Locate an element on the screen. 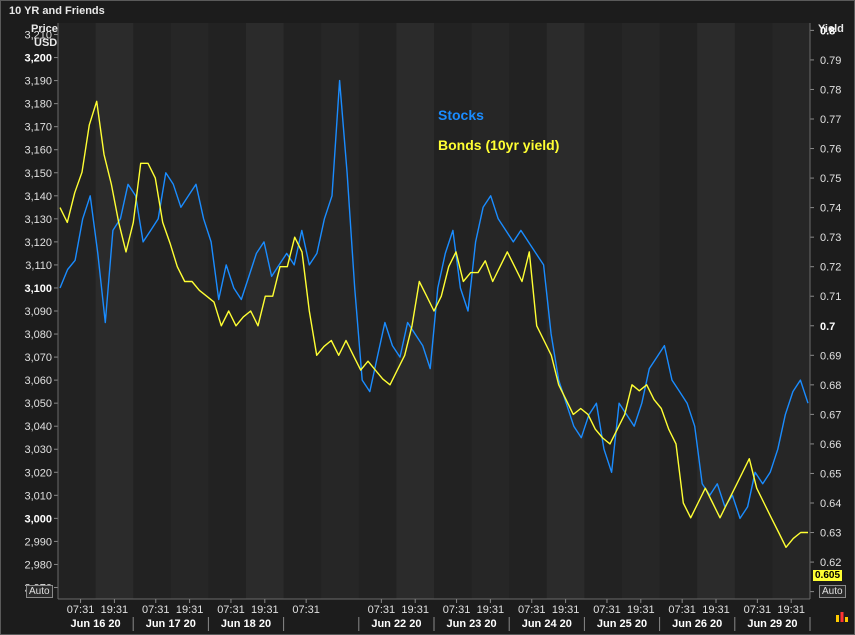  left-tick-label: 3,000 is located at coordinates (38, 519).